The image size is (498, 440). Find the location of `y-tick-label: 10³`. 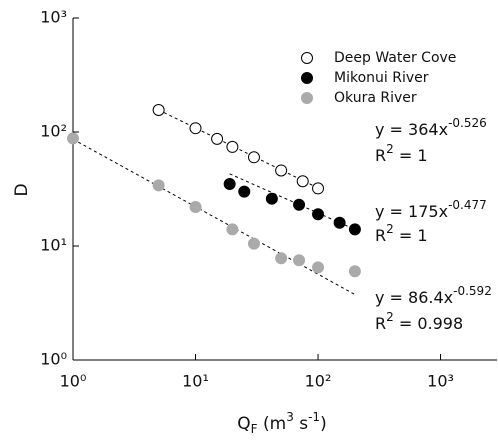

y-tick-label: 10³ is located at coordinates (53, 17).